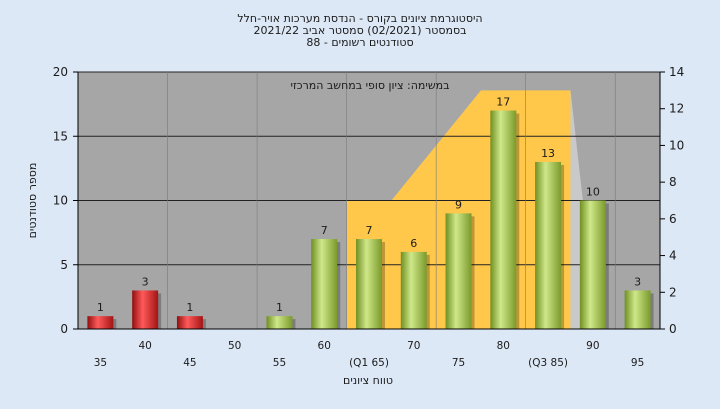 The width and height of the screenshot is (720, 409). I want to click on x-tick-label: 90, so click(592, 346).